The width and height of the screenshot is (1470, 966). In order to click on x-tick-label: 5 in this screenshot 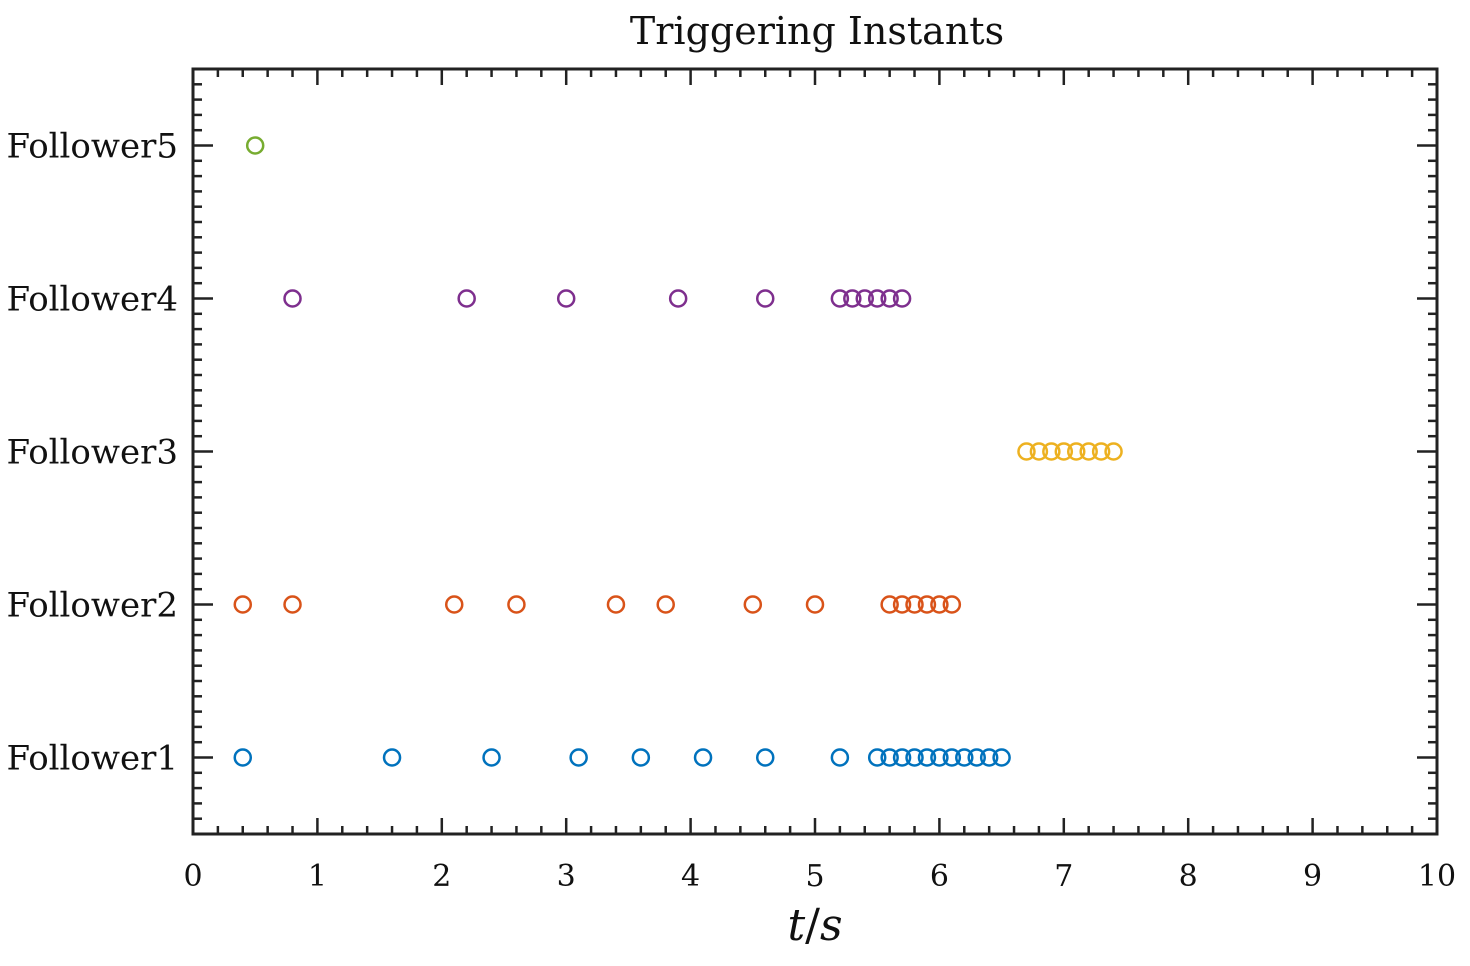, I will do `click(814, 876)`.